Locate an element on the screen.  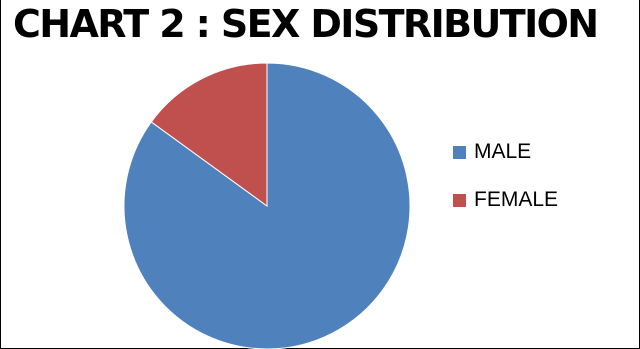
chart-legend: MALE FEMALE is located at coordinates (505, 186).